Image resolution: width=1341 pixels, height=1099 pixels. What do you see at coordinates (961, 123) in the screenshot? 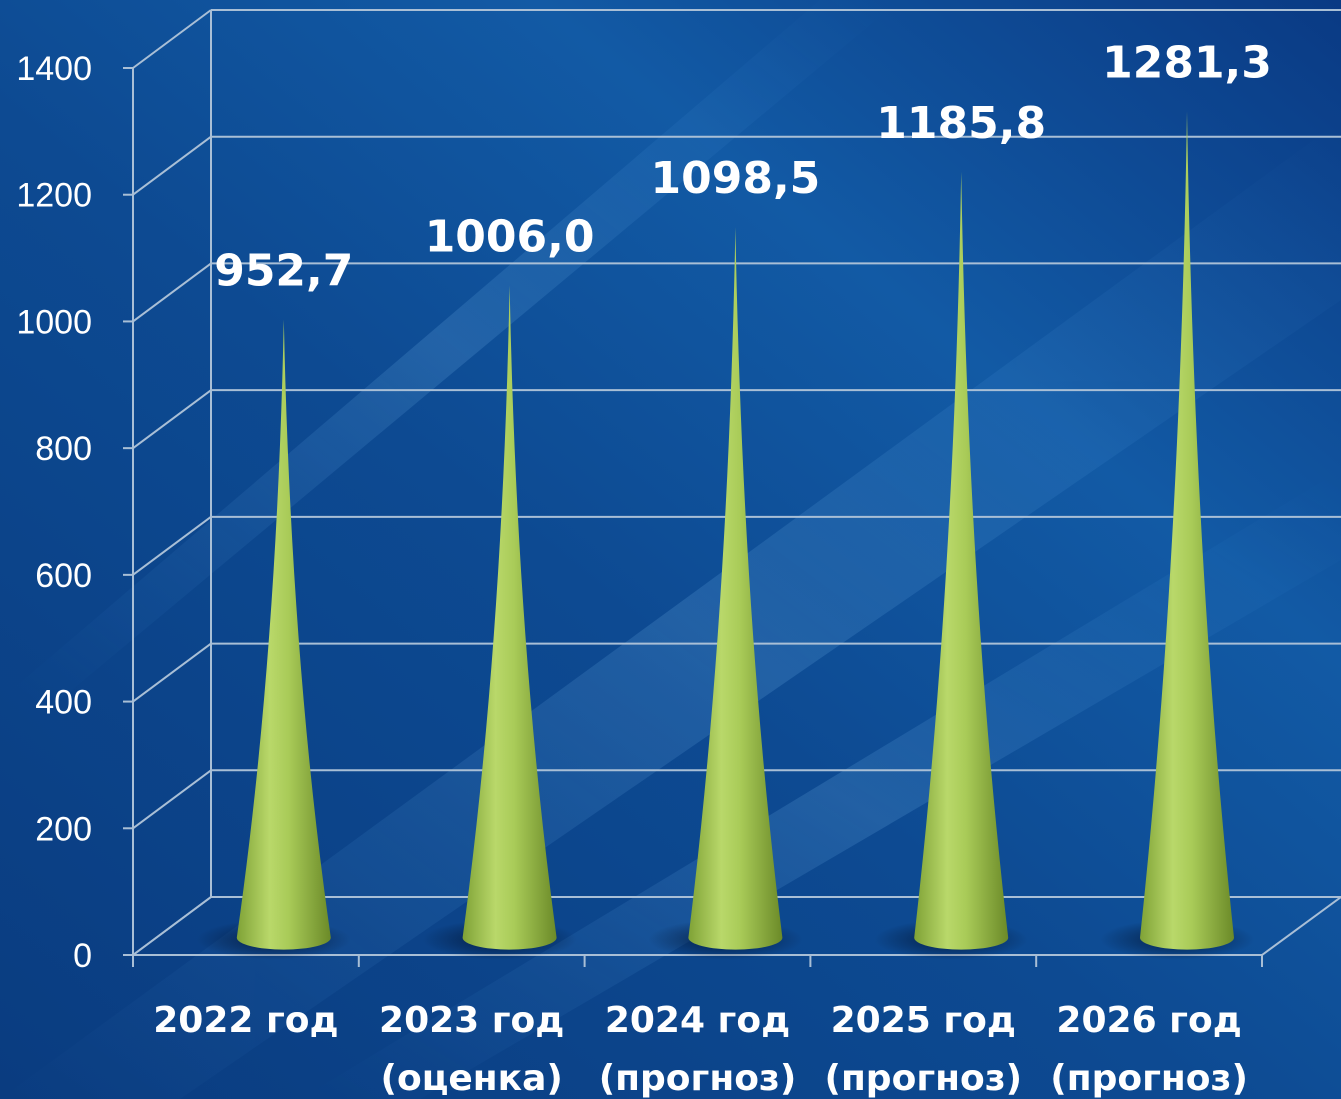
I see `data-label: 1185,8` at bounding box center [961, 123].